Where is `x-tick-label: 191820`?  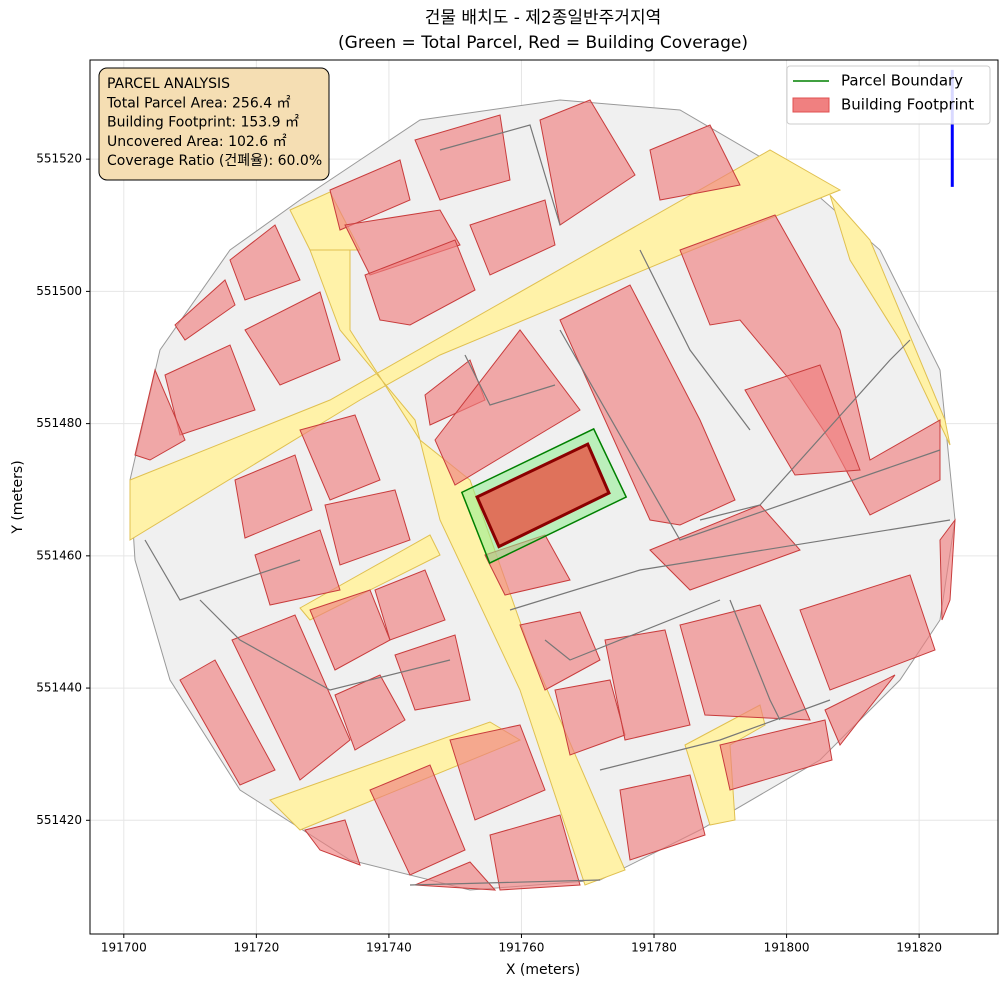 x-tick-label: 191820 is located at coordinates (919, 948).